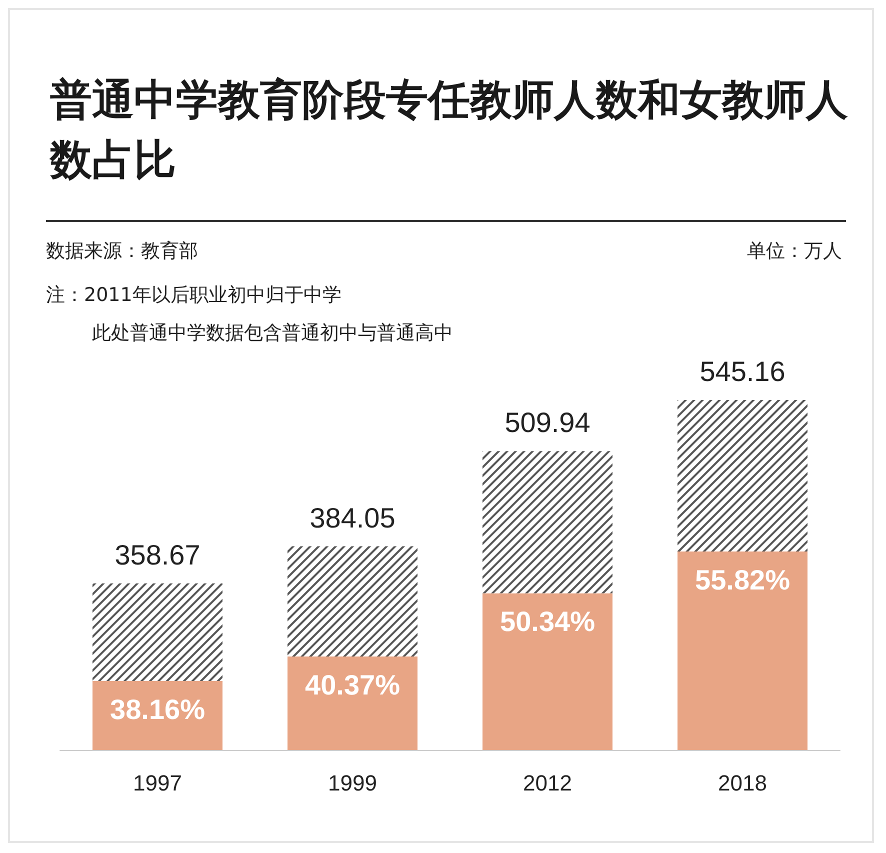  I want to click on annotation: 50.34%, so click(548, 622).